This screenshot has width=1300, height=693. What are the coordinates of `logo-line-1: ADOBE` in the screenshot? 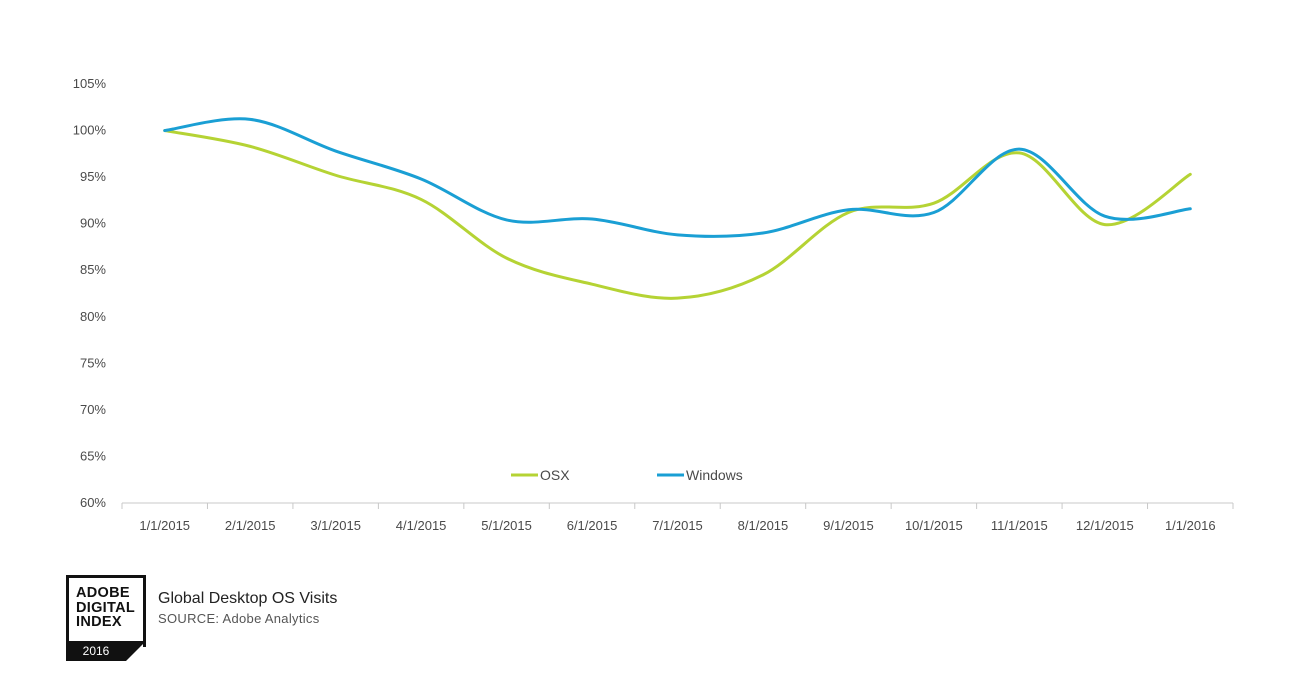 It's located at (103, 593).